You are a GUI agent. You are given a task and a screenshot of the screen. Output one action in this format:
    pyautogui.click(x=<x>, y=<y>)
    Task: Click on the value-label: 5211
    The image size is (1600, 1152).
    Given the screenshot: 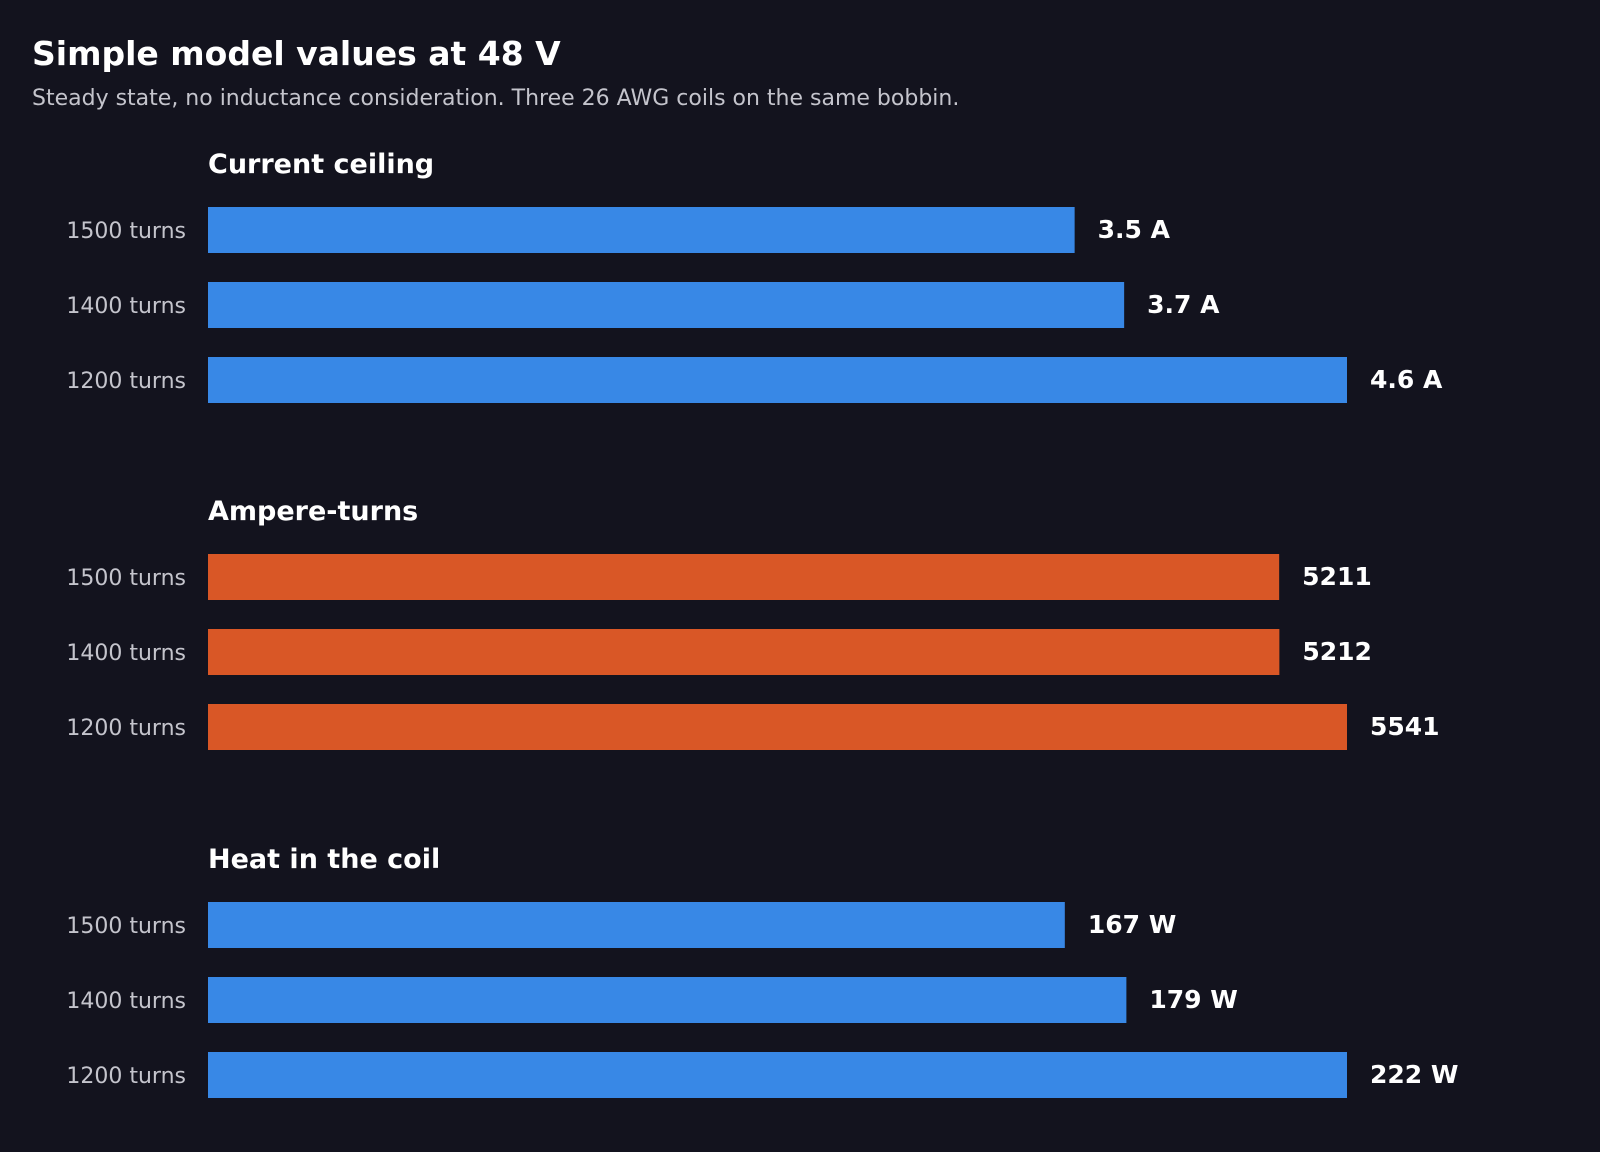 What is the action you would take?
    pyautogui.click(x=1337, y=576)
    